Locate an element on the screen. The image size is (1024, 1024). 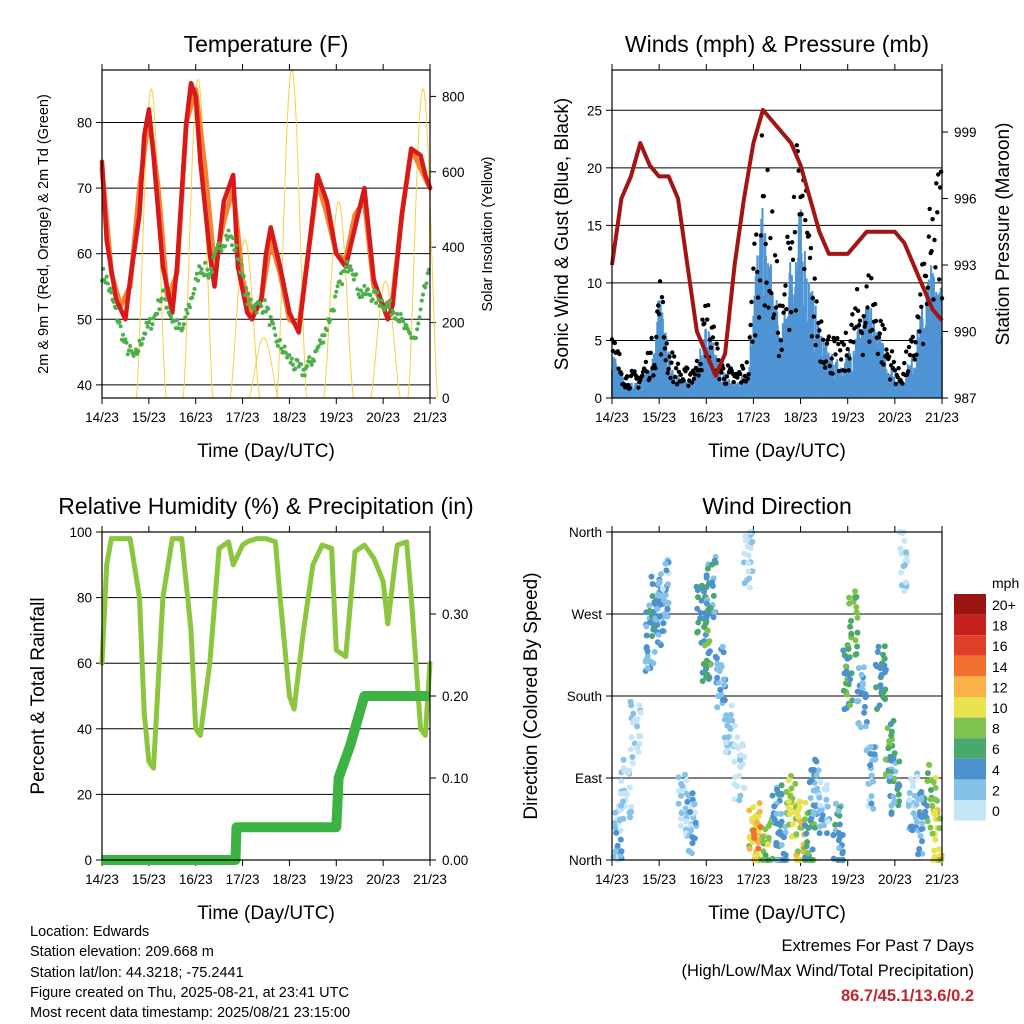
y-tick-label: 50 is located at coordinates (84, 319).